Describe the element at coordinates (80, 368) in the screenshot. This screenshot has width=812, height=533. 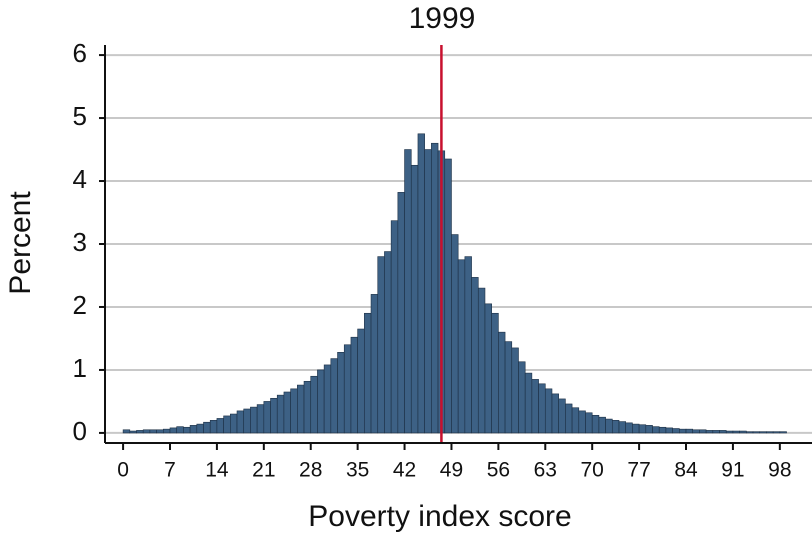
I see `y-tick-label: 1` at that location.